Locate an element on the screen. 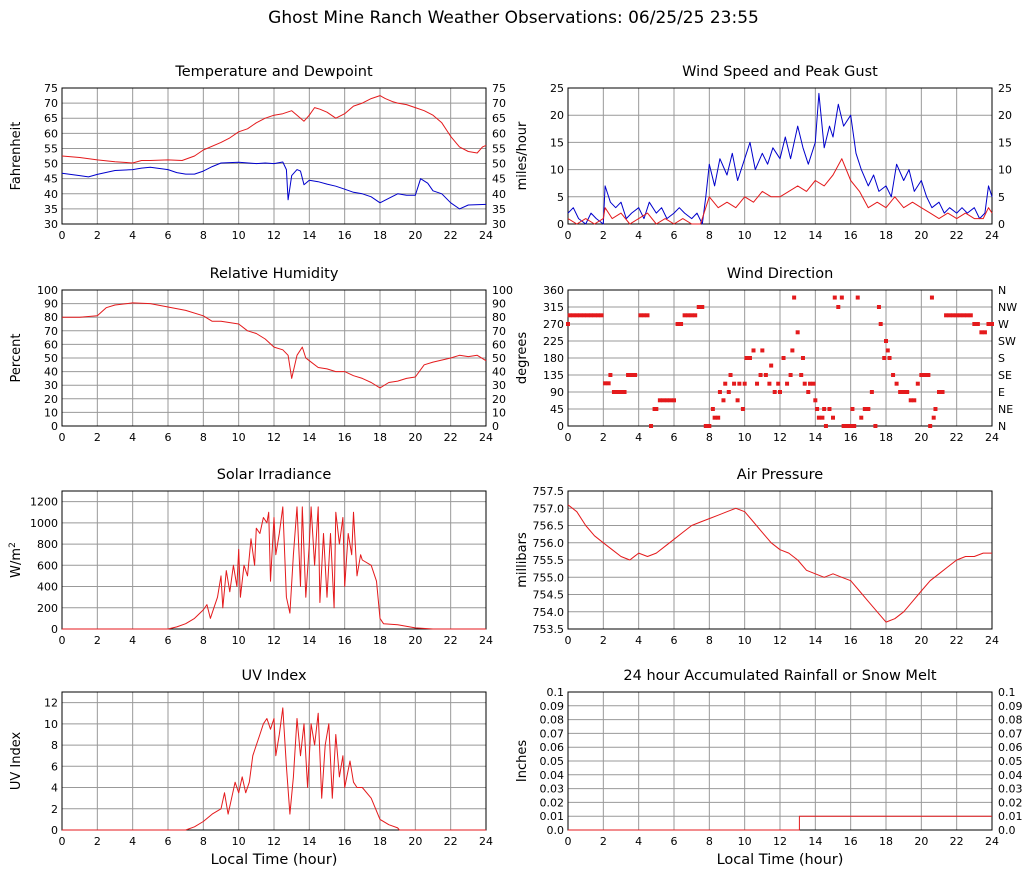 This screenshot has width=1027, height=878. x-tick-label: 10 is located at coordinates (239, 841).